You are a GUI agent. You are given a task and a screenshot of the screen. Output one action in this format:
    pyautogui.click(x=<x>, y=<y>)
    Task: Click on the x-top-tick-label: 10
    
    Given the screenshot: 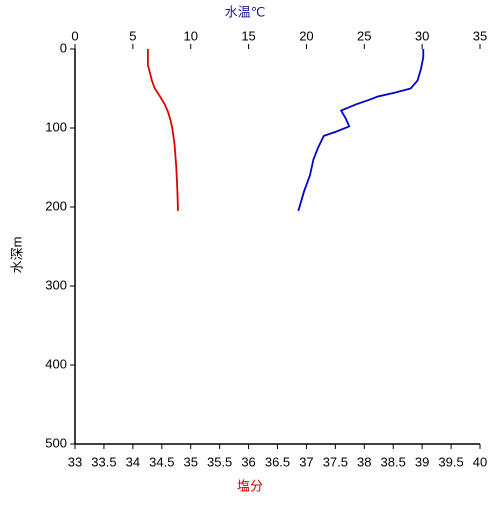 What is the action you would take?
    pyautogui.click(x=190, y=35)
    